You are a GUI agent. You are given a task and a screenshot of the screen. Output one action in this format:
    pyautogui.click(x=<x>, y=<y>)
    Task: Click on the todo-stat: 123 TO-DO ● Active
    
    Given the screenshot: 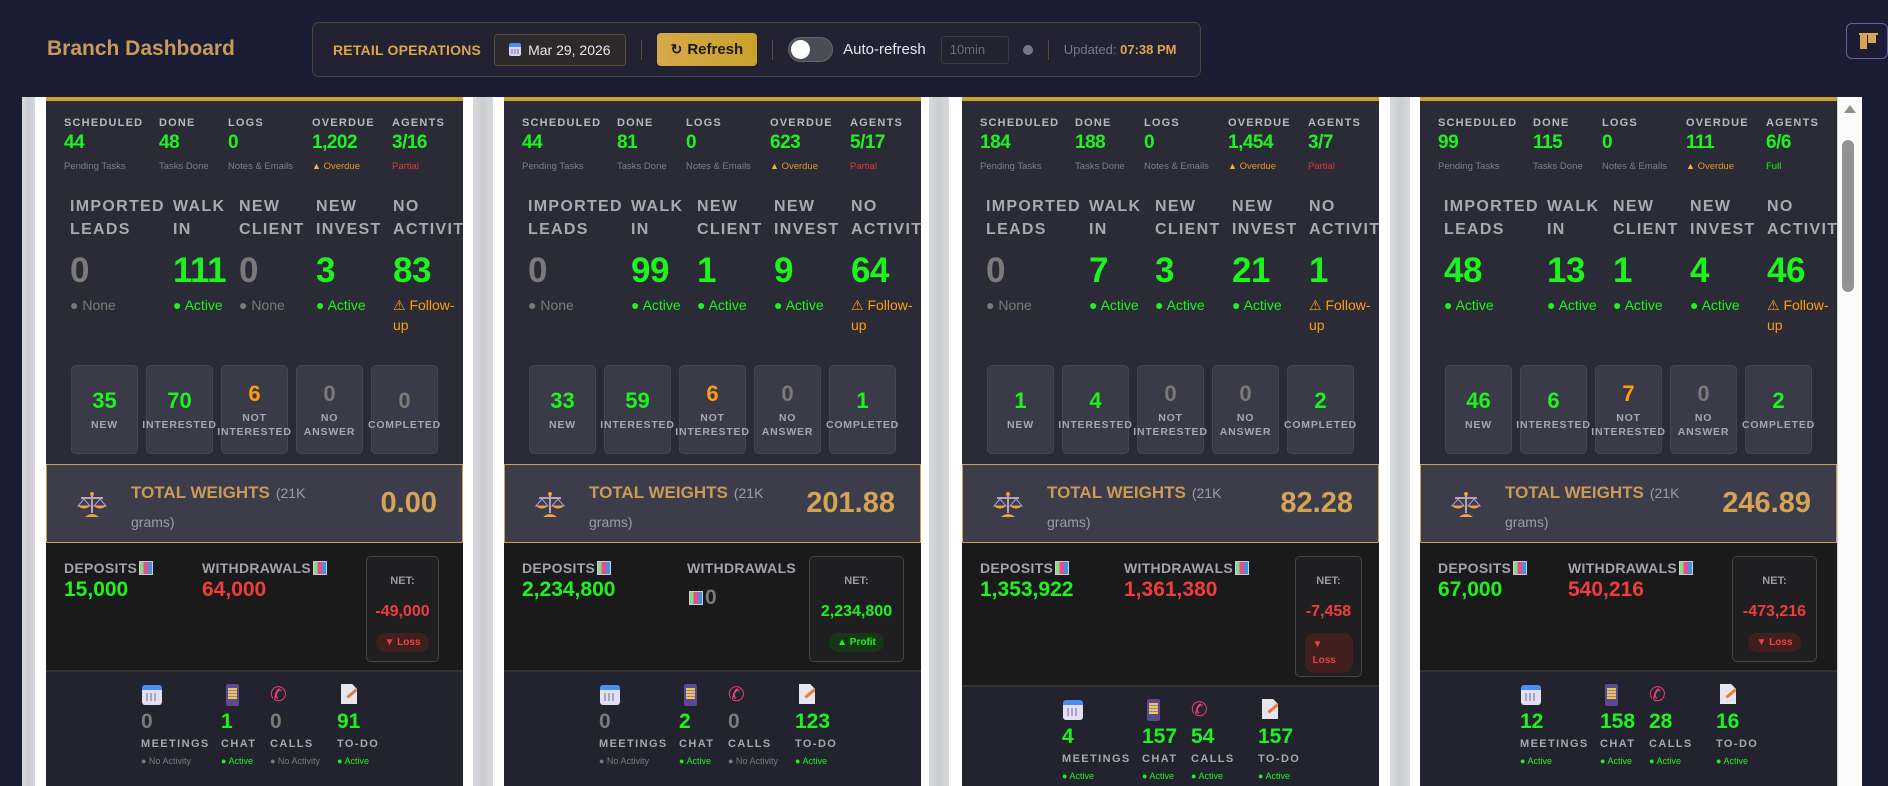 What is the action you would take?
    pyautogui.click(x=825, y=725)
    